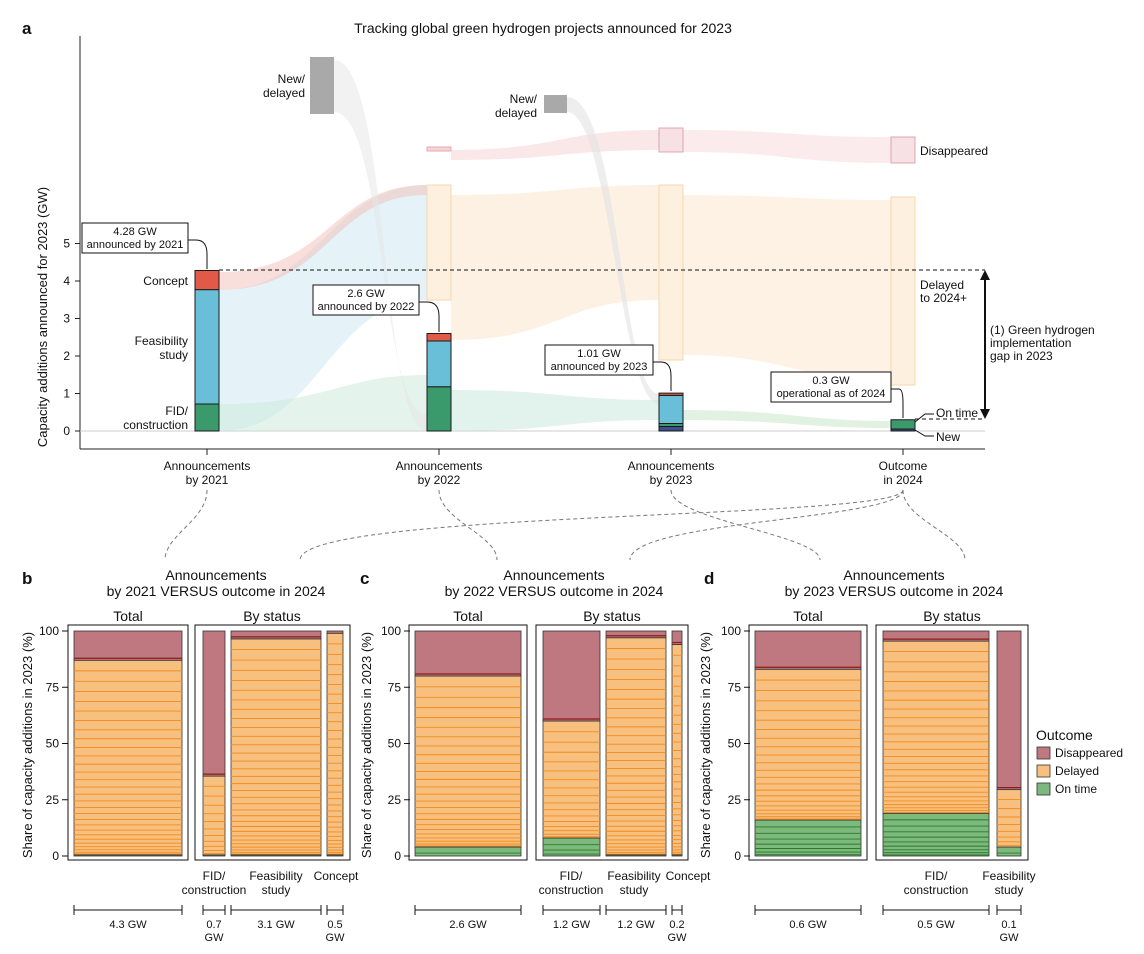 Image resolution: width=1144 pixels, height=954 pixels. Describe the element at coordinates (66, 394) in the screenshot. I see `y-tick-label: 1` at that location.